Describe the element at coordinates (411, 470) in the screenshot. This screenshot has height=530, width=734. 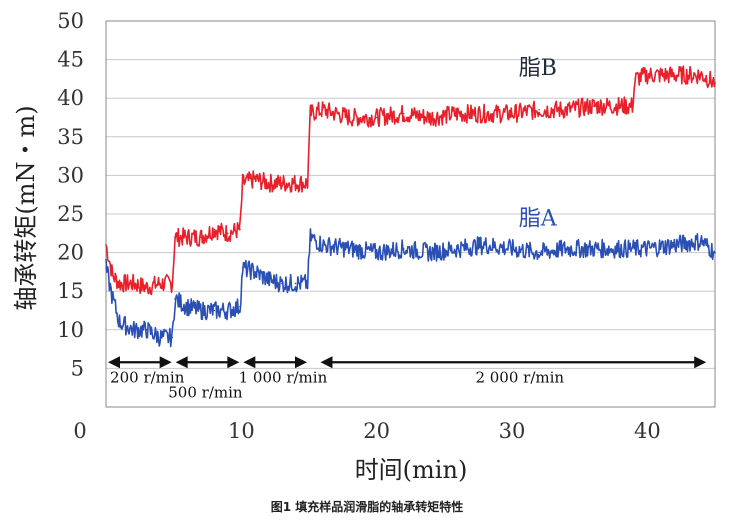
I see `x-axis-title: 时间(min)` at that location.